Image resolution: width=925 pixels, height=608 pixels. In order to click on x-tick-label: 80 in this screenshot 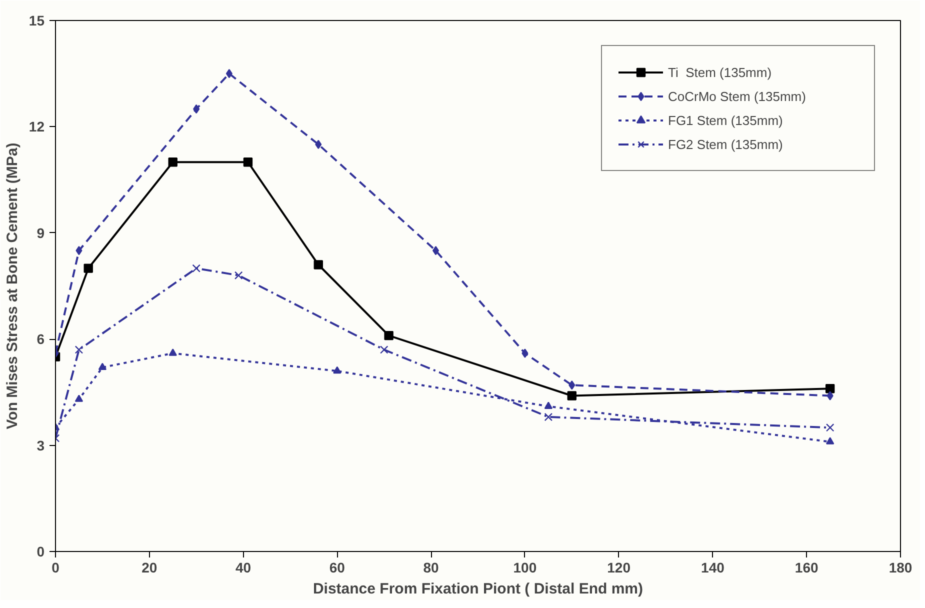, I will do `click(431, 568)`.